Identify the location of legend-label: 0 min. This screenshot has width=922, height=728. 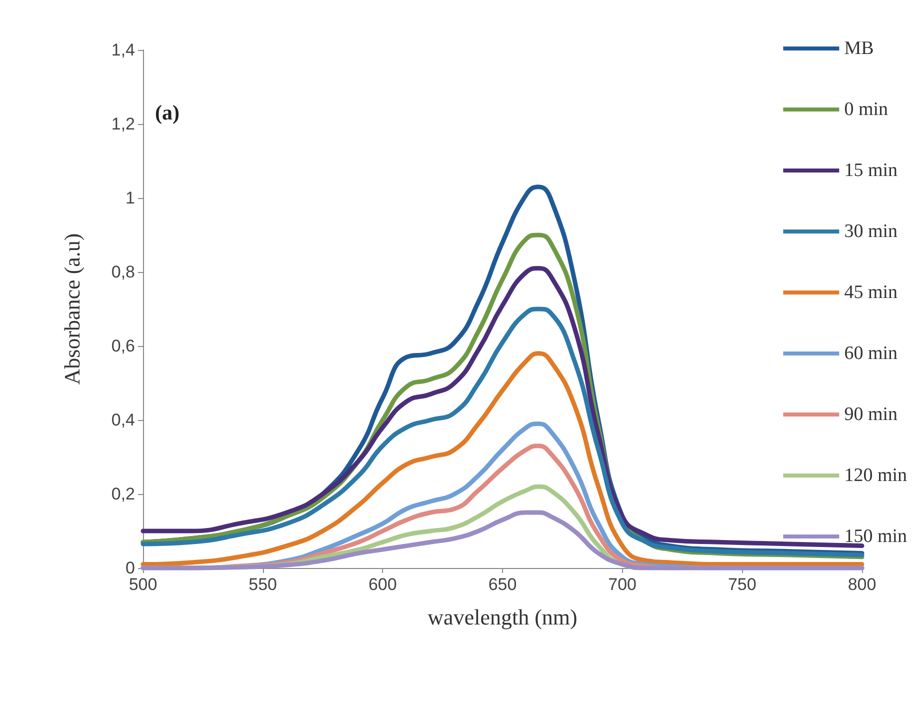
(866, 109).